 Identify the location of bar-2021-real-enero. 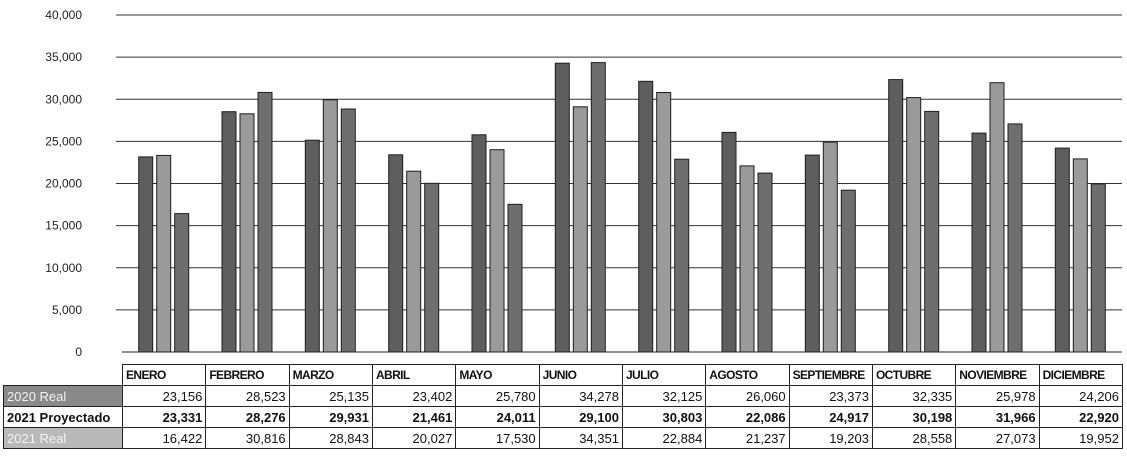
(182, 283).